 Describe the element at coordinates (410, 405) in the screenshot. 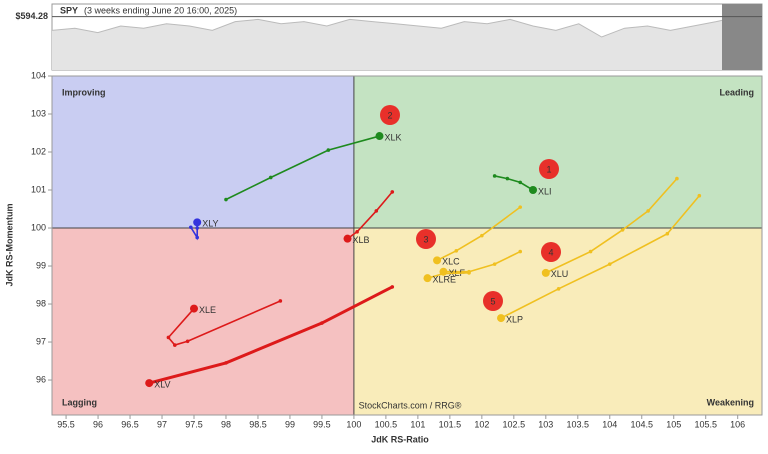

I see `watermark: StockCharts.com / RRG®` at that location.